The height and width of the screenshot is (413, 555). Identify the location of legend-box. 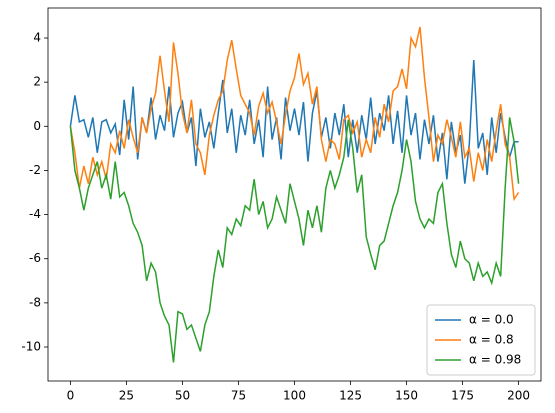
(481, 340).